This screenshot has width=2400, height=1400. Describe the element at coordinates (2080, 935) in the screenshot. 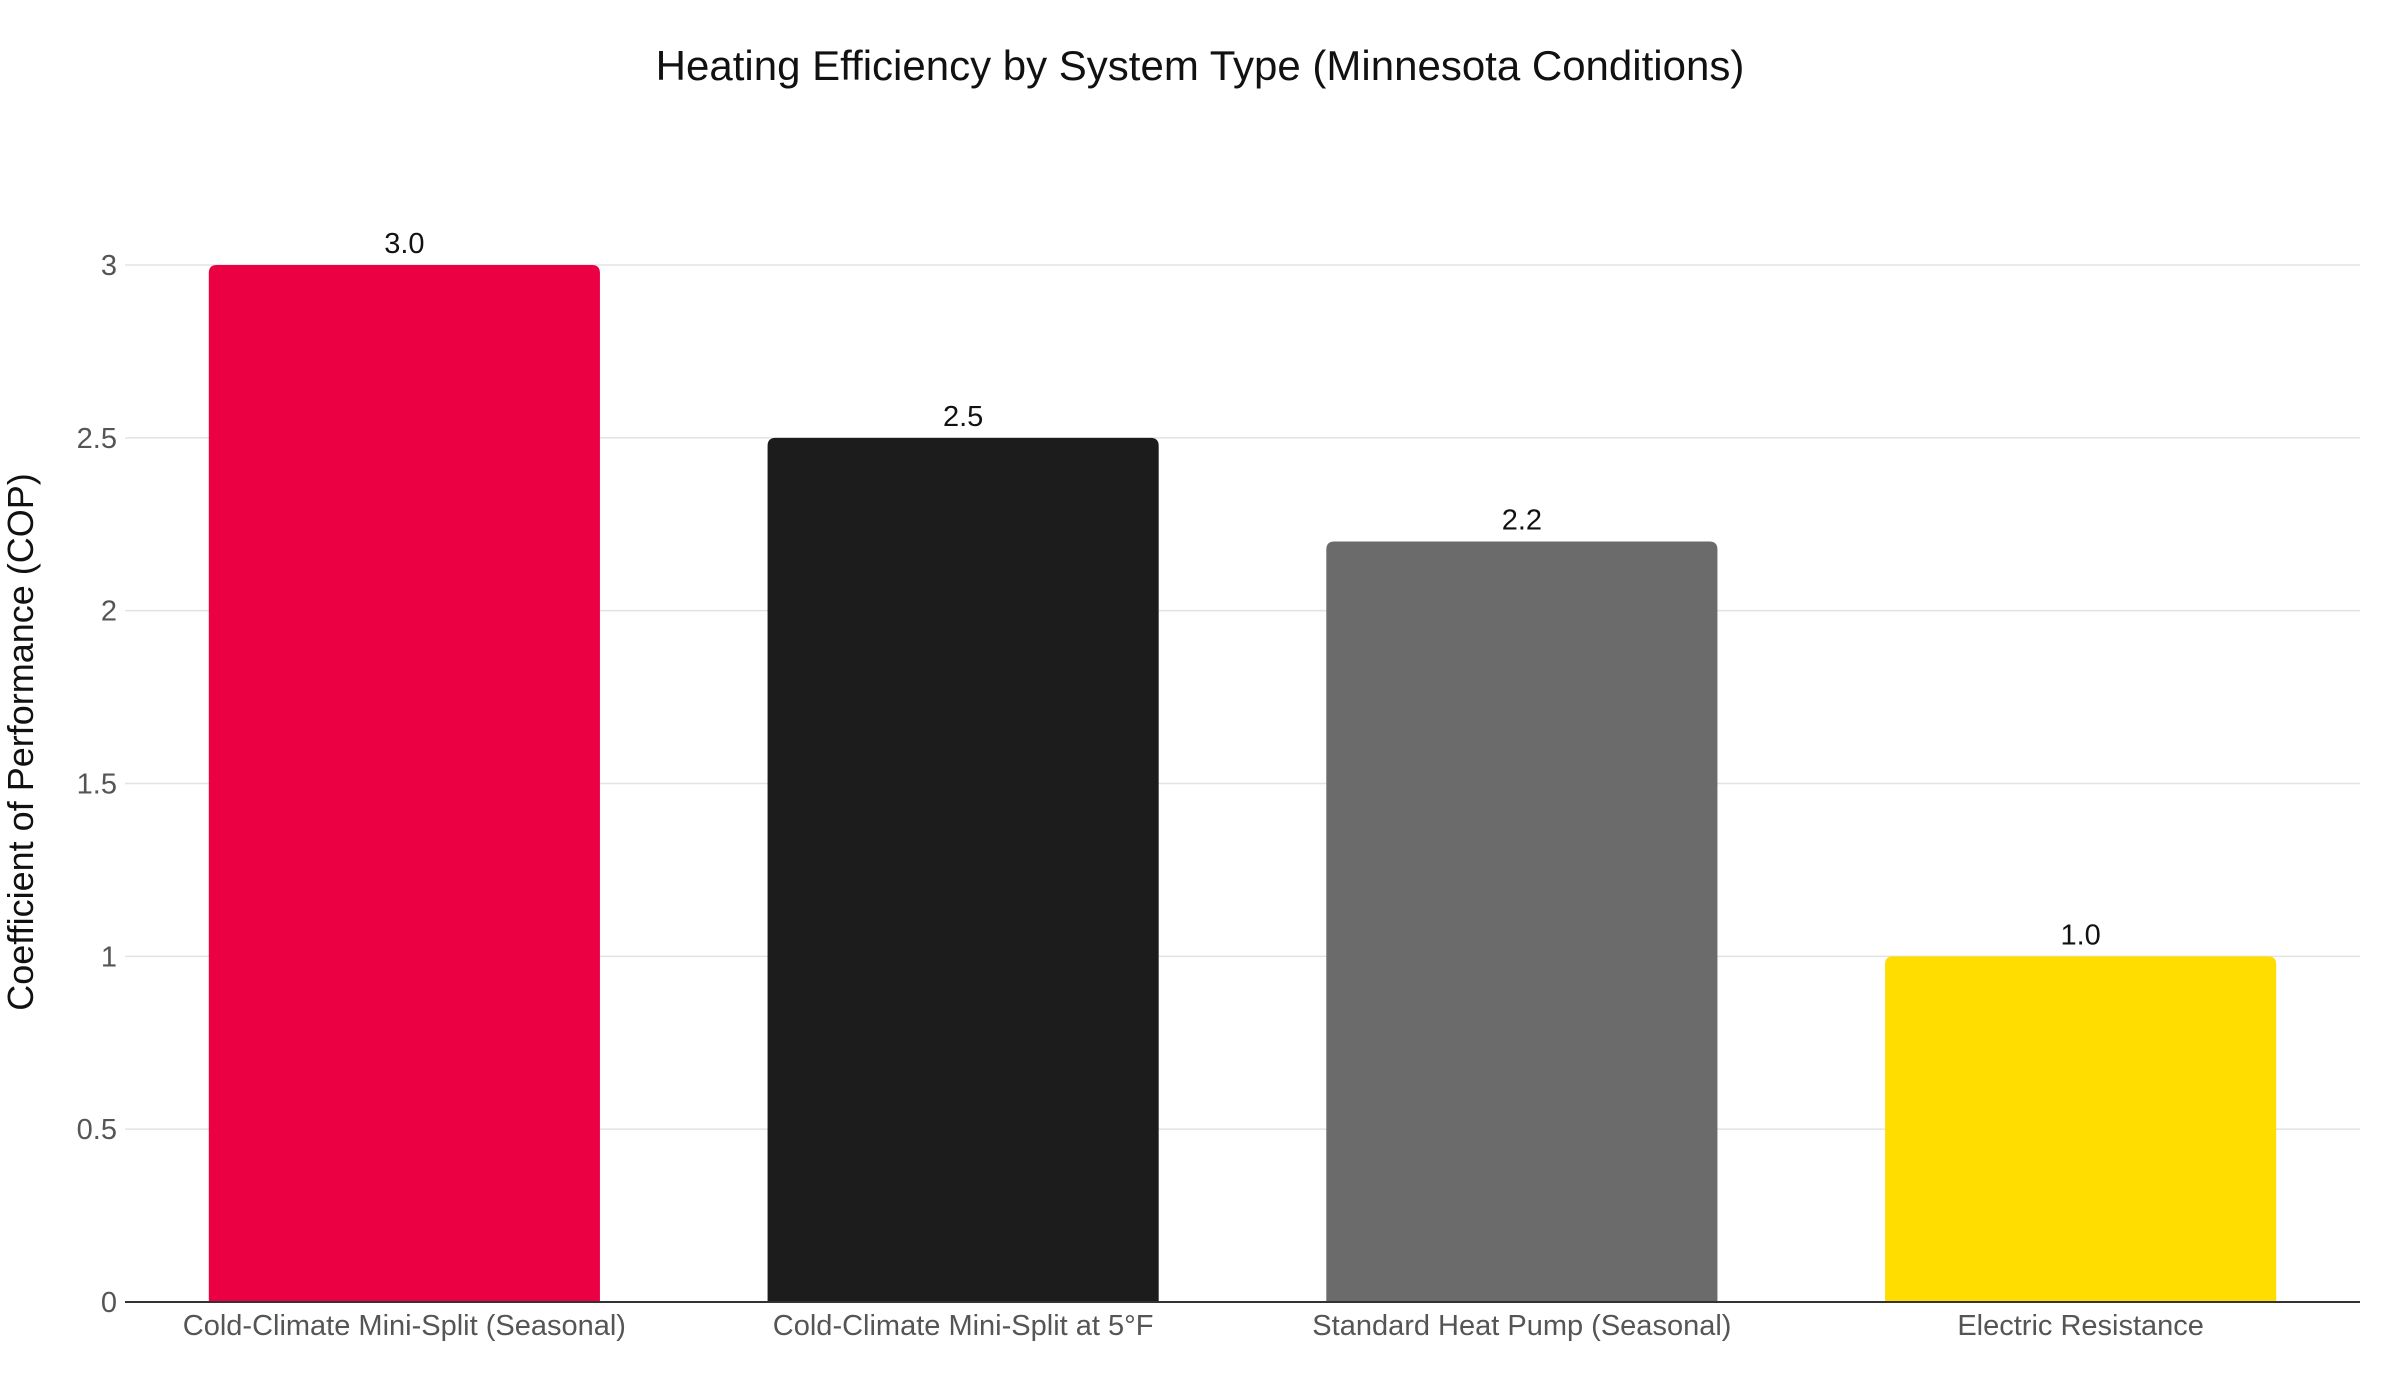

I see `bar-value-label: 1.0` at that location.